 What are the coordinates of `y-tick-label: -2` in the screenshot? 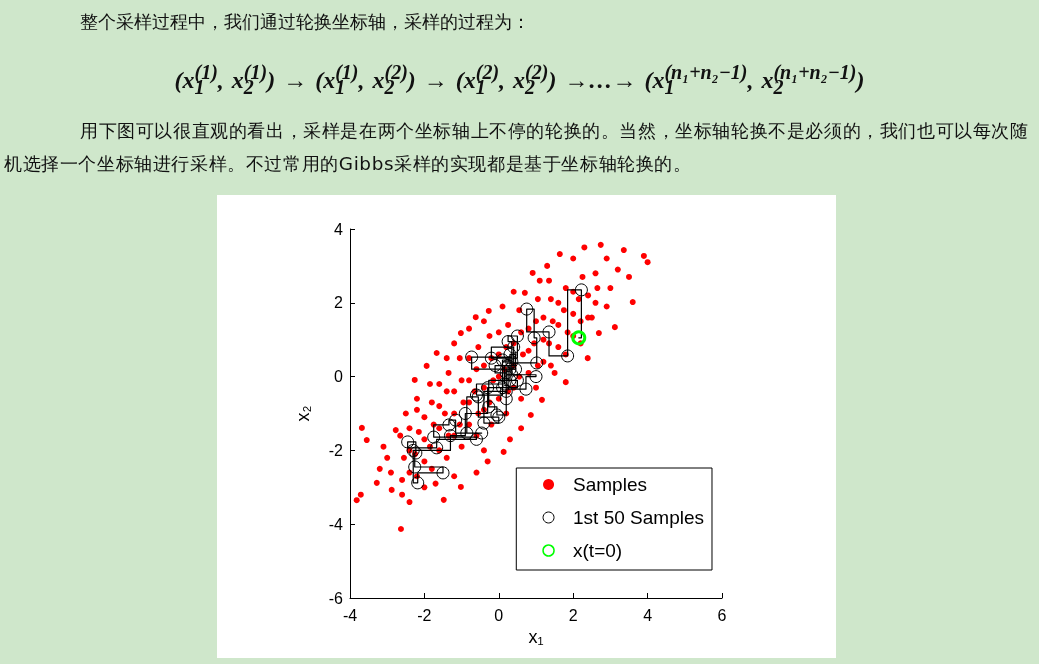 It's located at (336, 450).